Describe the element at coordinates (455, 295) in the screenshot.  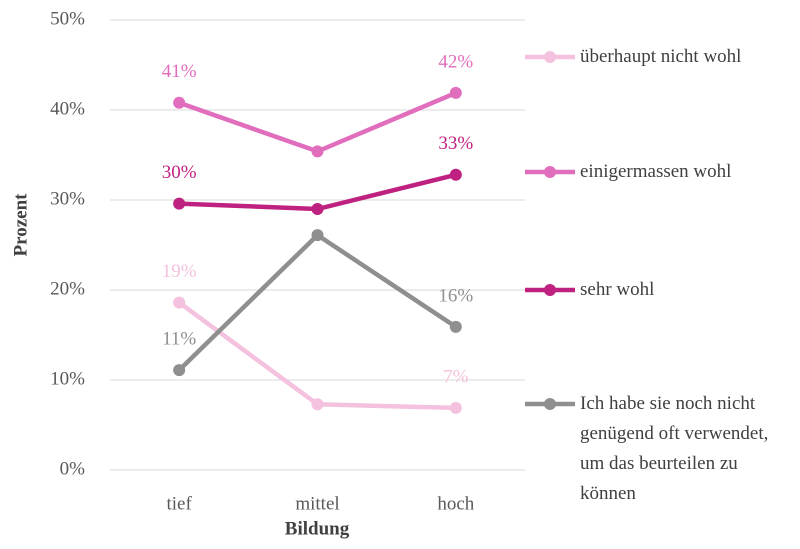
I see `data-label: 16%` at that location.